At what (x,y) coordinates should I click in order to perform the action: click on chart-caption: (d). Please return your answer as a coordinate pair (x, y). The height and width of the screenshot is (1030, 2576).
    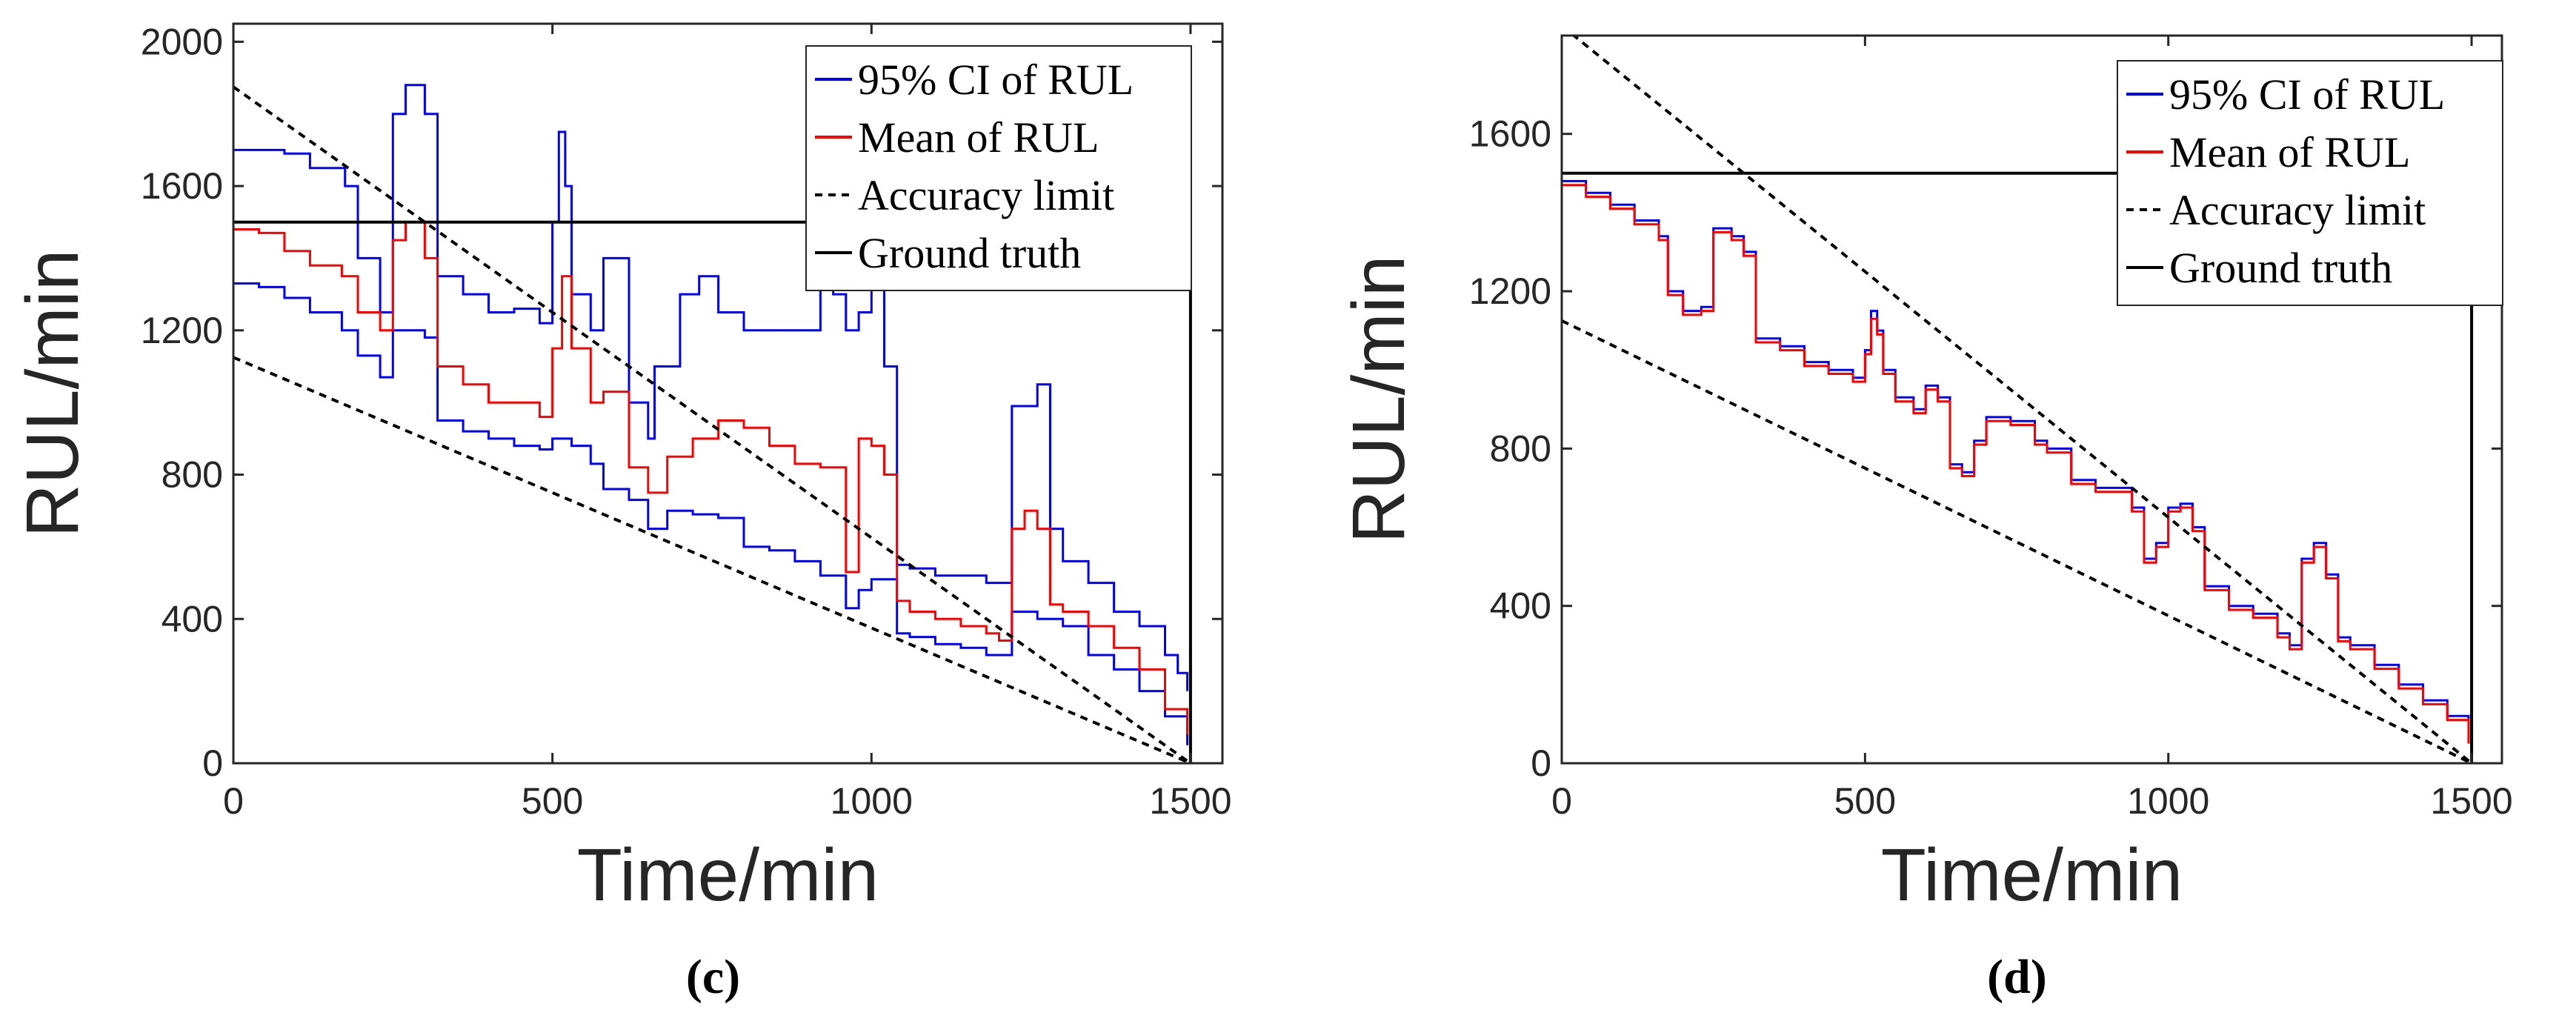
    Looking at the image, I should click on (2017, 977).